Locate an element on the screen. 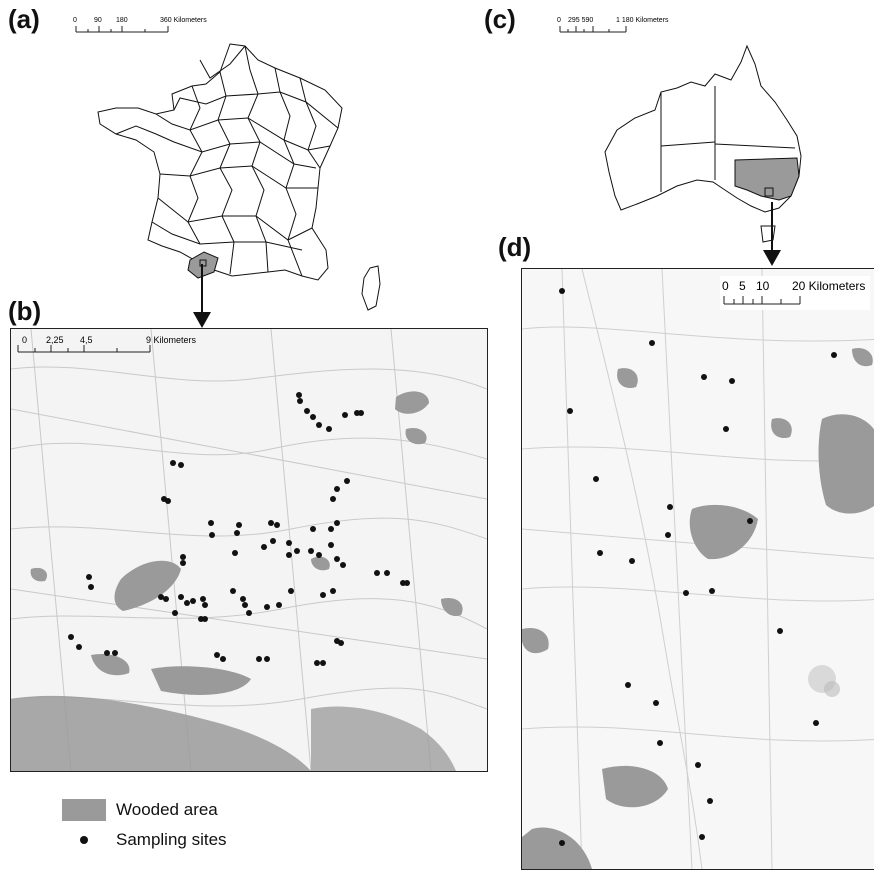 The width and height of the screenshot is (874, 870). panel-label-b: (b) is located at coordinates (25, 311).